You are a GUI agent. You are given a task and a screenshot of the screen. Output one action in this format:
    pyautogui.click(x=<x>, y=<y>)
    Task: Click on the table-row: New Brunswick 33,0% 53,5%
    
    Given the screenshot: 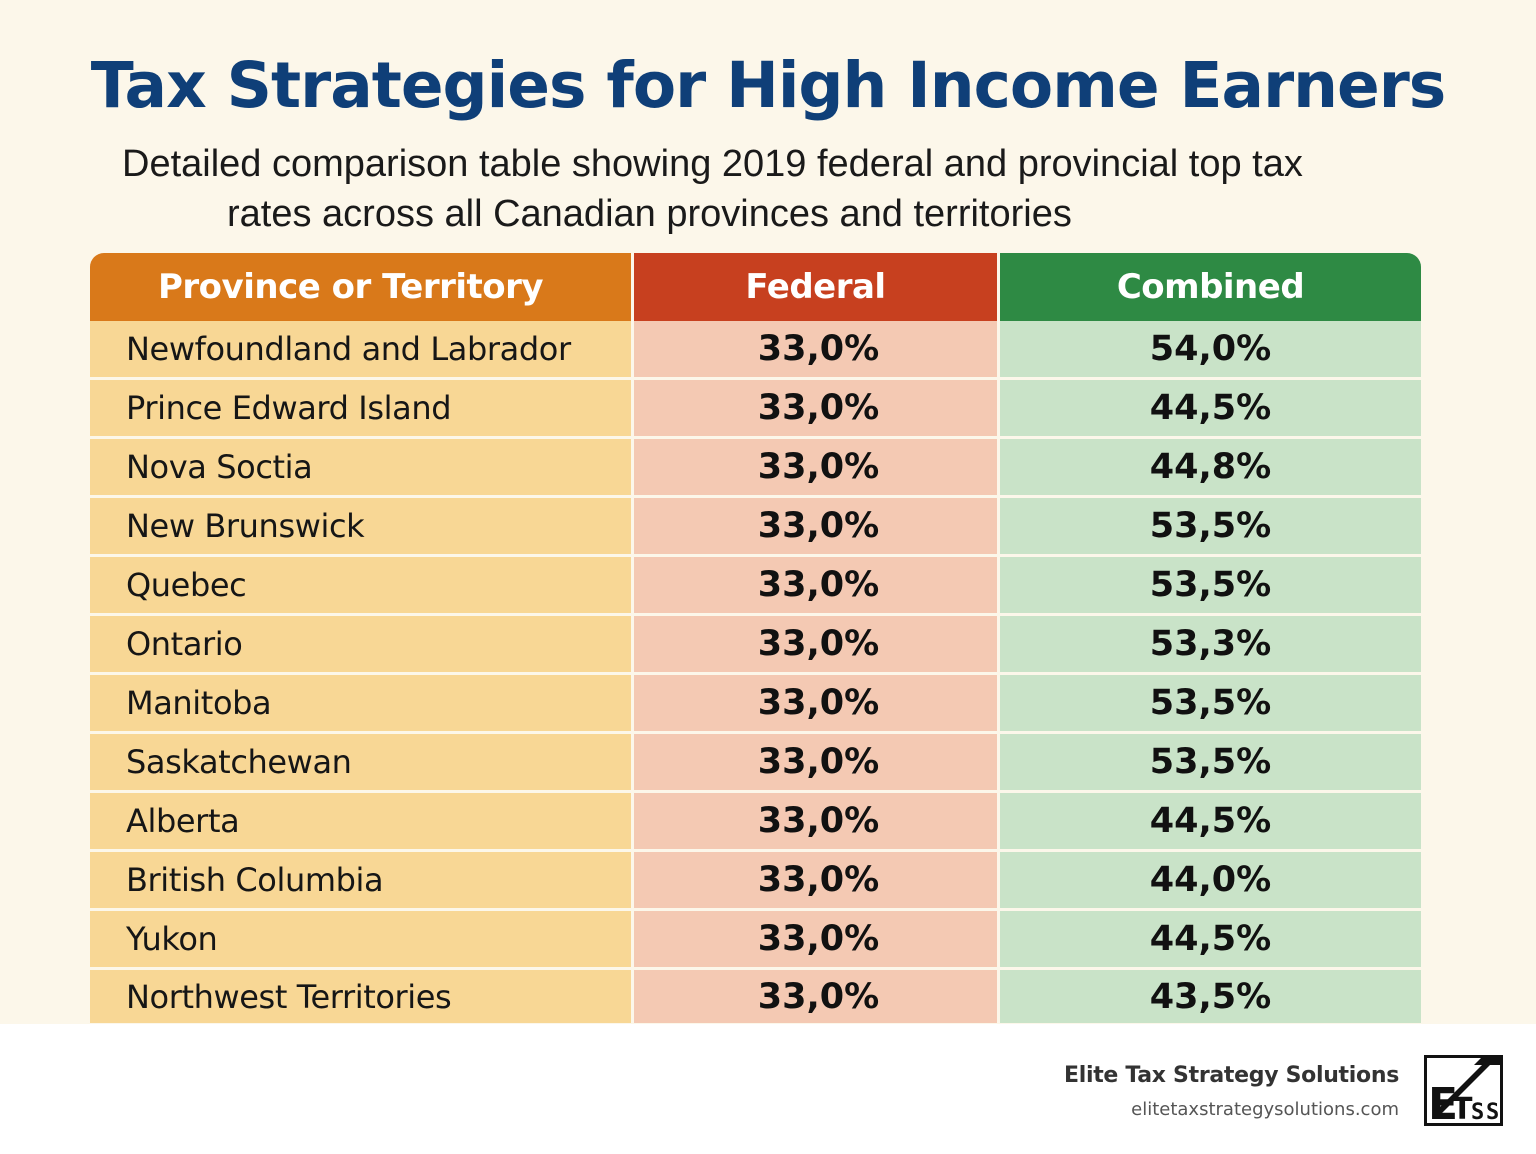 What is the action you would take?
    pyautogui.click(x=755, y=526)
    